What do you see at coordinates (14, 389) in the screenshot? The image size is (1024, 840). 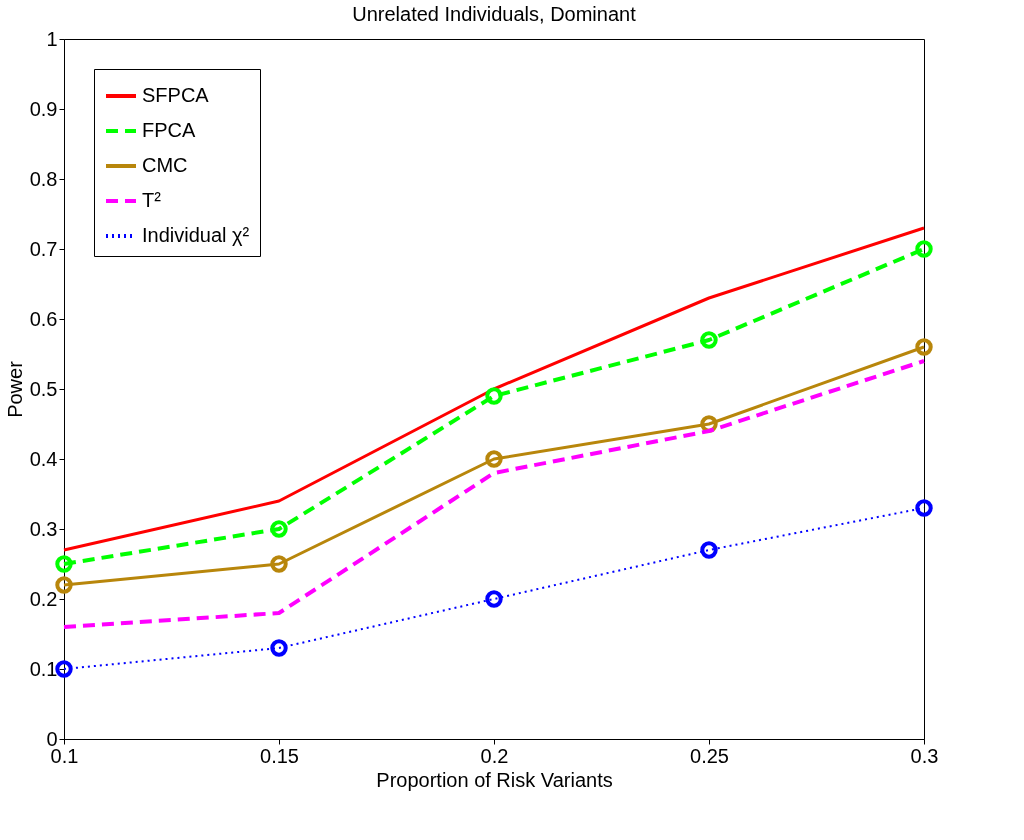 I see `y-axis-title: Power` at bounding box center [14, 389].